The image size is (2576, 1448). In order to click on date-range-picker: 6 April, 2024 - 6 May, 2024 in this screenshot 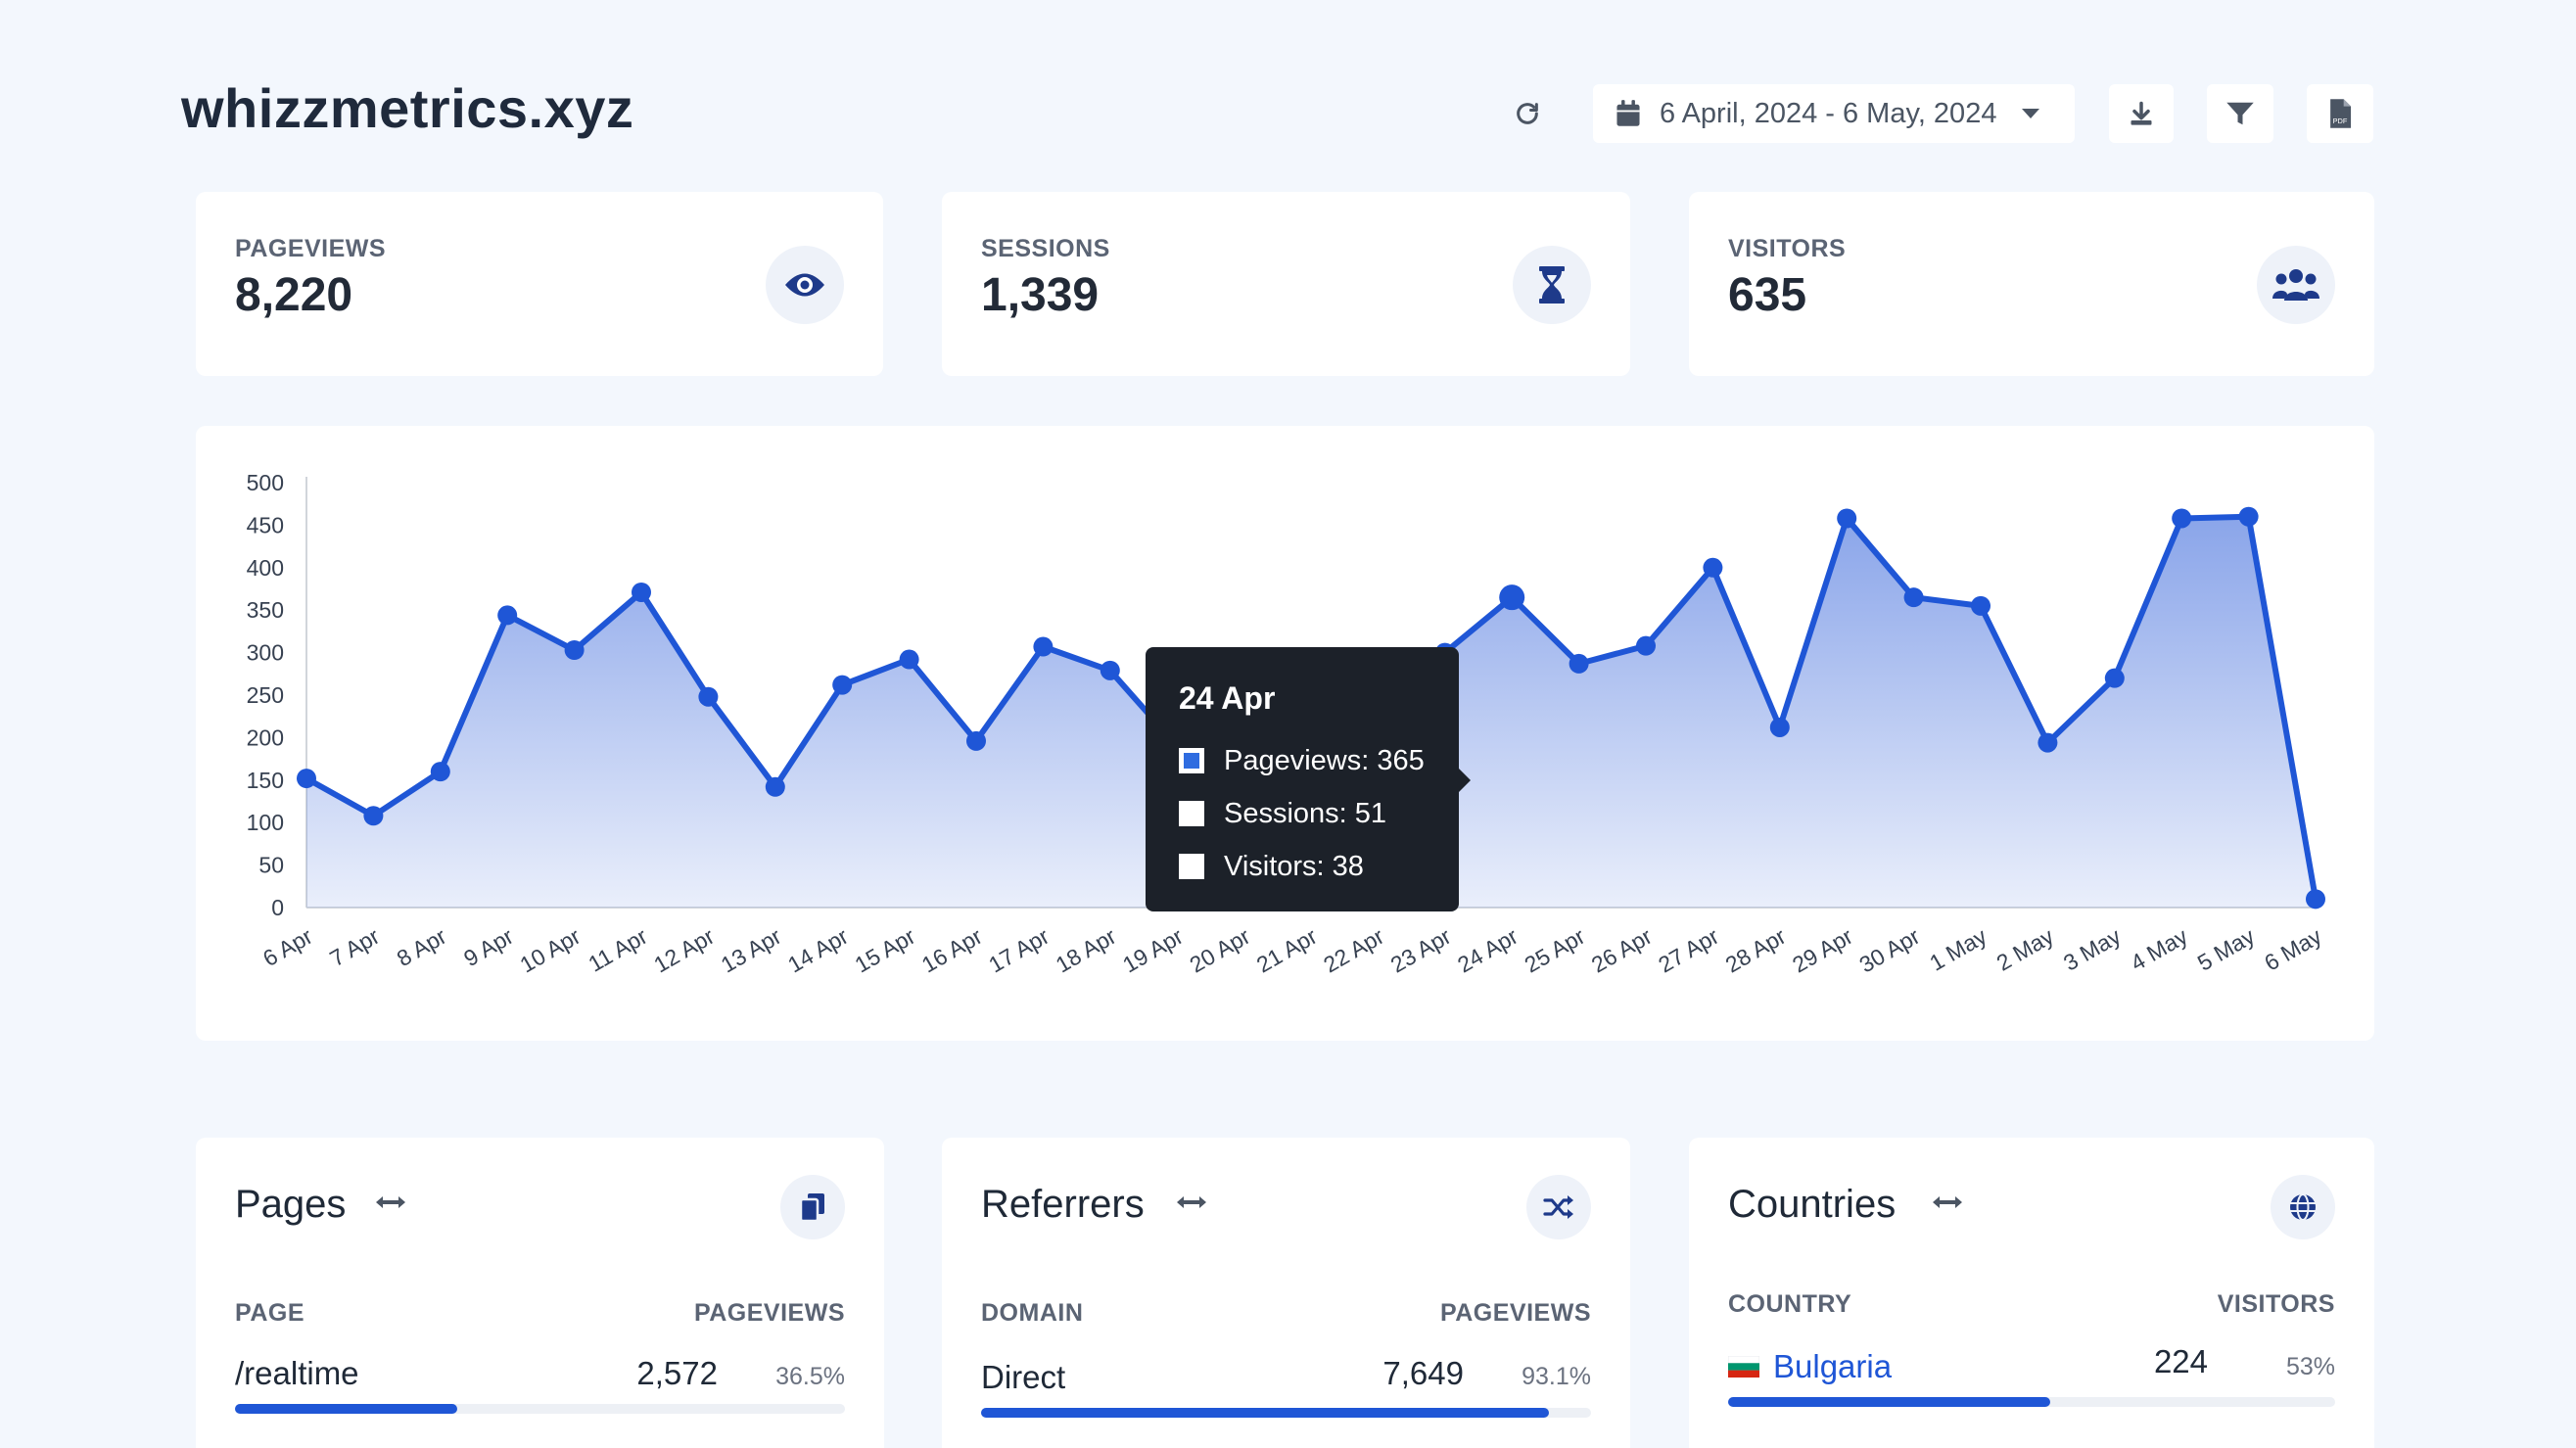, I will do `click(1834, 113)`.